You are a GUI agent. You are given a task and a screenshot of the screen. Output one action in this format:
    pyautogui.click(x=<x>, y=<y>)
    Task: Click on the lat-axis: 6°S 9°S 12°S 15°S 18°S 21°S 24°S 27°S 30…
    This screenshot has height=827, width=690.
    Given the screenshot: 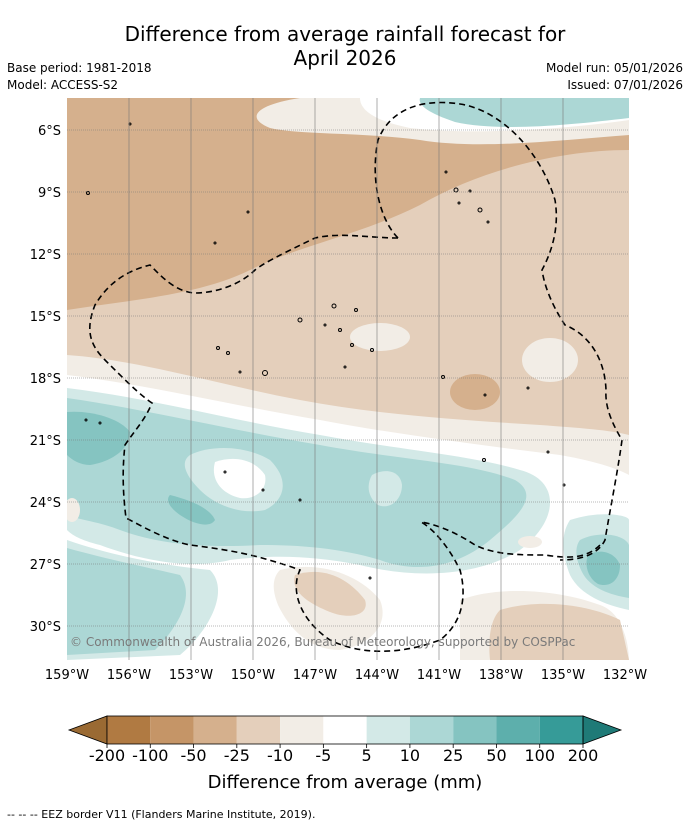 What is the action you would take?
    pyautogui.click(x=45, y=379)
    